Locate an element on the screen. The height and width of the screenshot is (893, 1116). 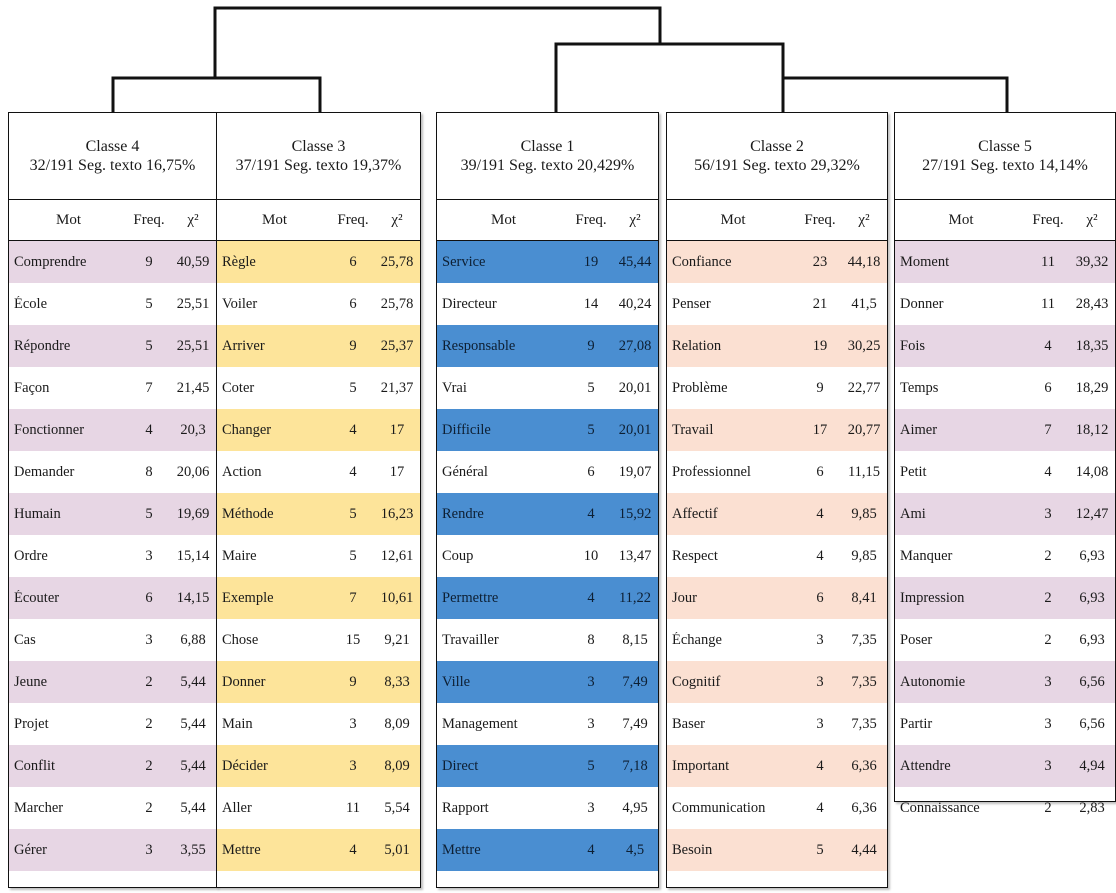
dendrogram-link-right-cluster is located at coordinates (669, 77).